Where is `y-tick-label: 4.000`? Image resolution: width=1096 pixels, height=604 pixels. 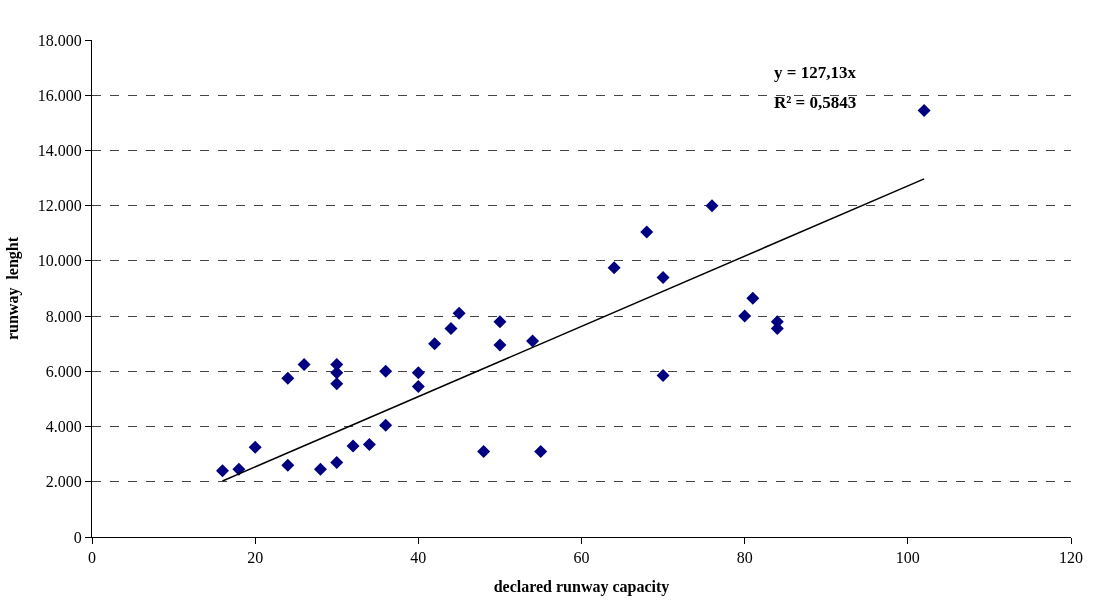
y-tick-label: 4.000 is located at coordinates (63, 427).